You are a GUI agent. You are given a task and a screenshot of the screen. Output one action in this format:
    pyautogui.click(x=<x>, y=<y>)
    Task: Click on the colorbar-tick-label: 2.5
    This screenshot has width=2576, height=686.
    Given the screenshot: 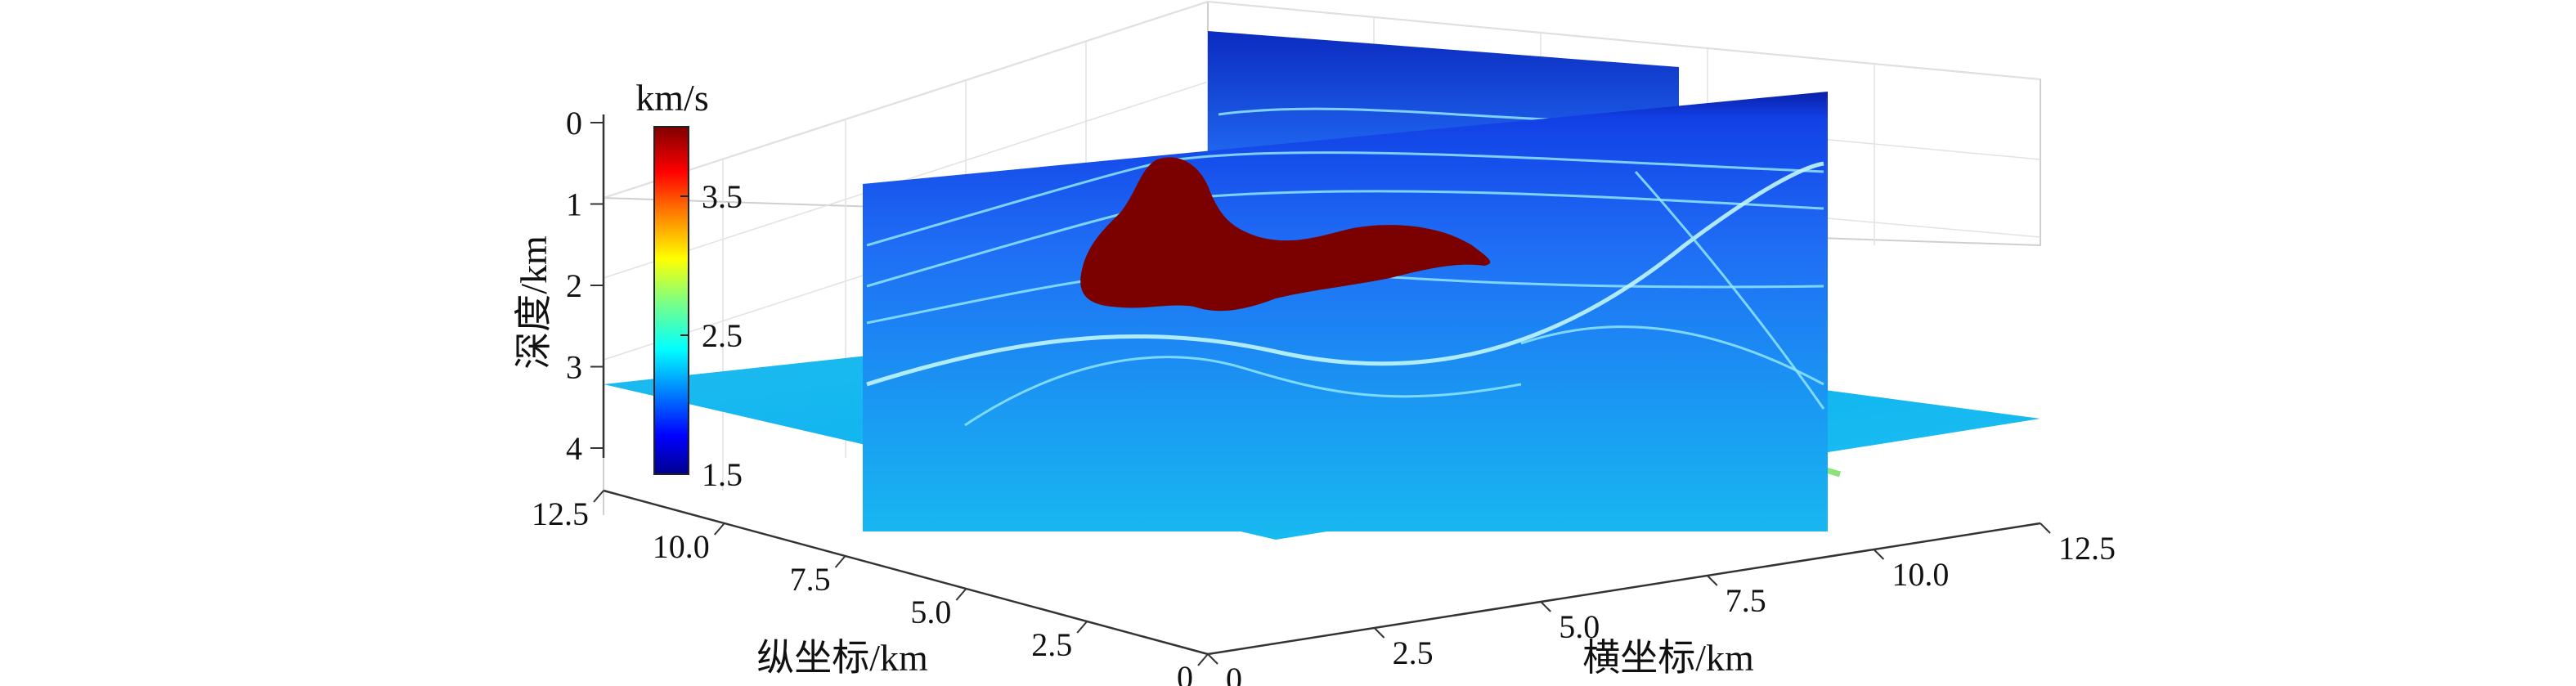 What is the action you would take?
    pyautogui.click(x=723, y=335)
    